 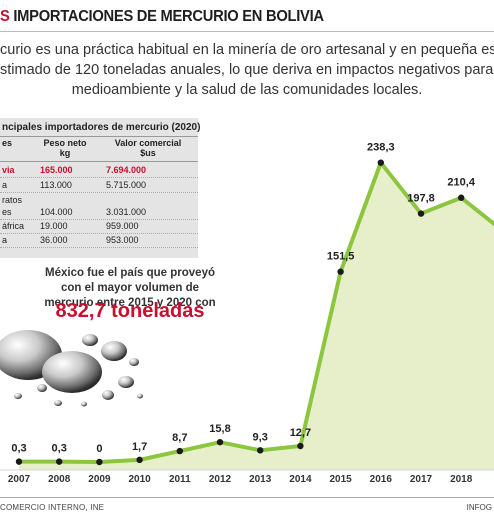 What do you see at coordinates (381, 479) in the screenshot?
I see `x-tick-label: 2016` at bounding box center [381, 479].